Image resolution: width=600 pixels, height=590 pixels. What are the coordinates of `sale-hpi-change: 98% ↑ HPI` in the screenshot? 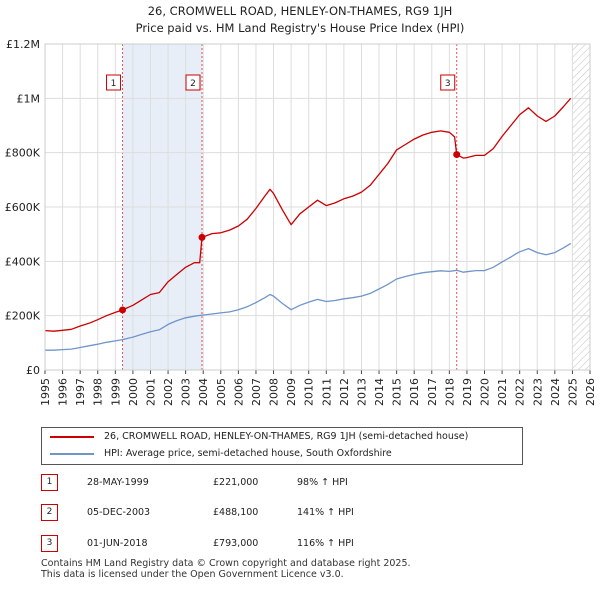 It's located at (322, 482).